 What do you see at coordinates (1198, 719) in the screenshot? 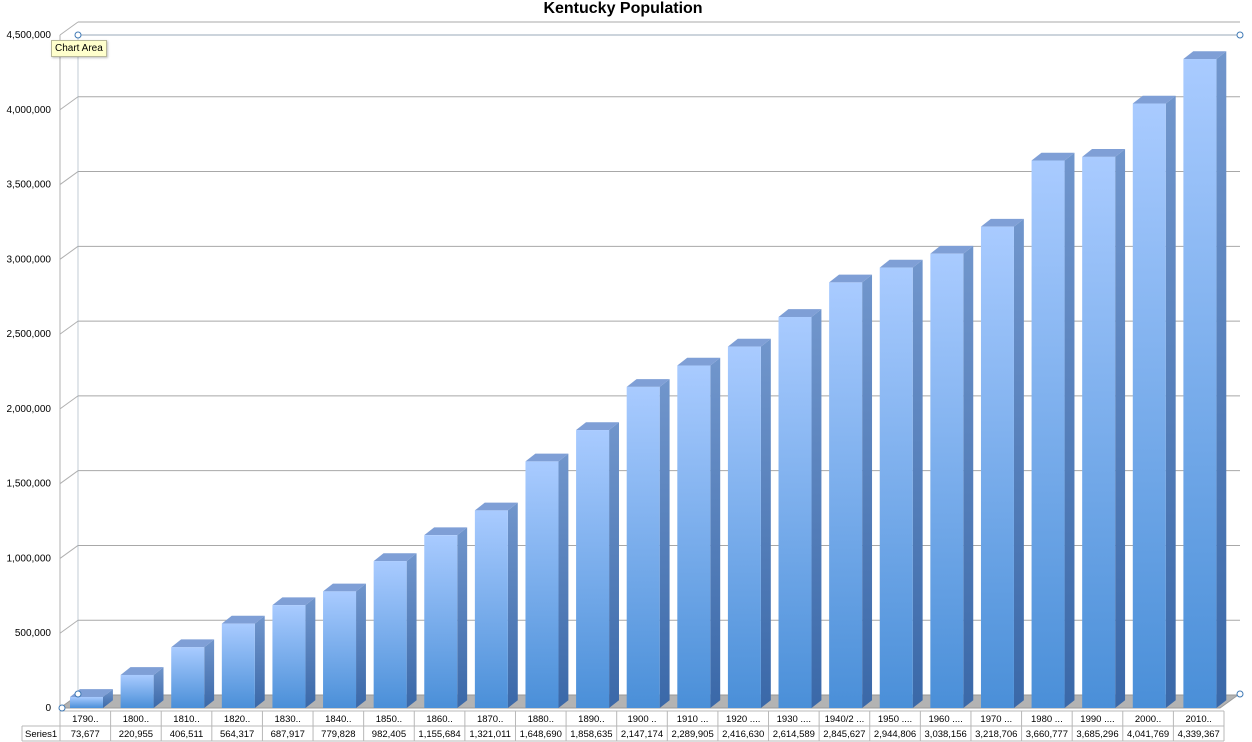
I see `x-tick-label: 2010..` at bounding box center [1198, 719].